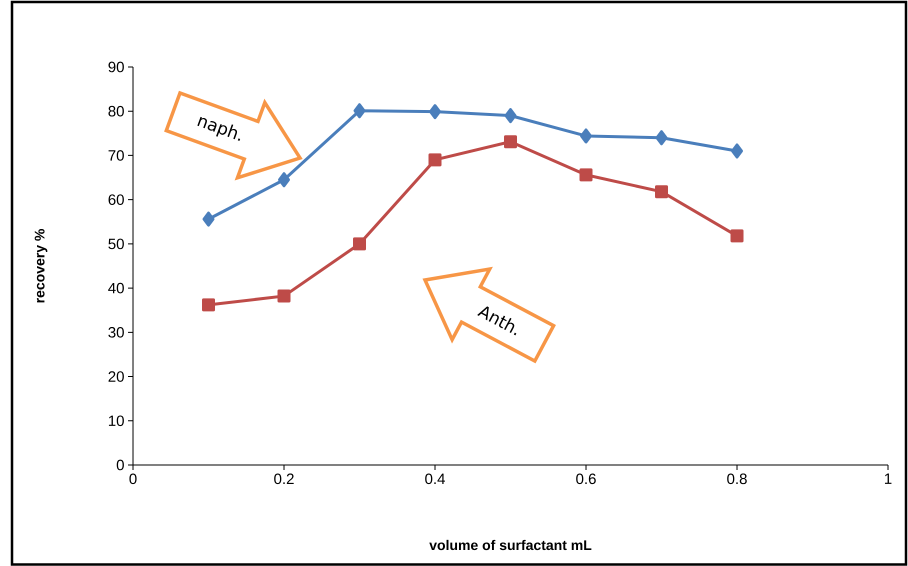 Image resolution: width=908 pixels, height=566 pixels. Describe the element at coordinates (116, 376) in the screenshot. I see `y-tick-label: 20` at that location.